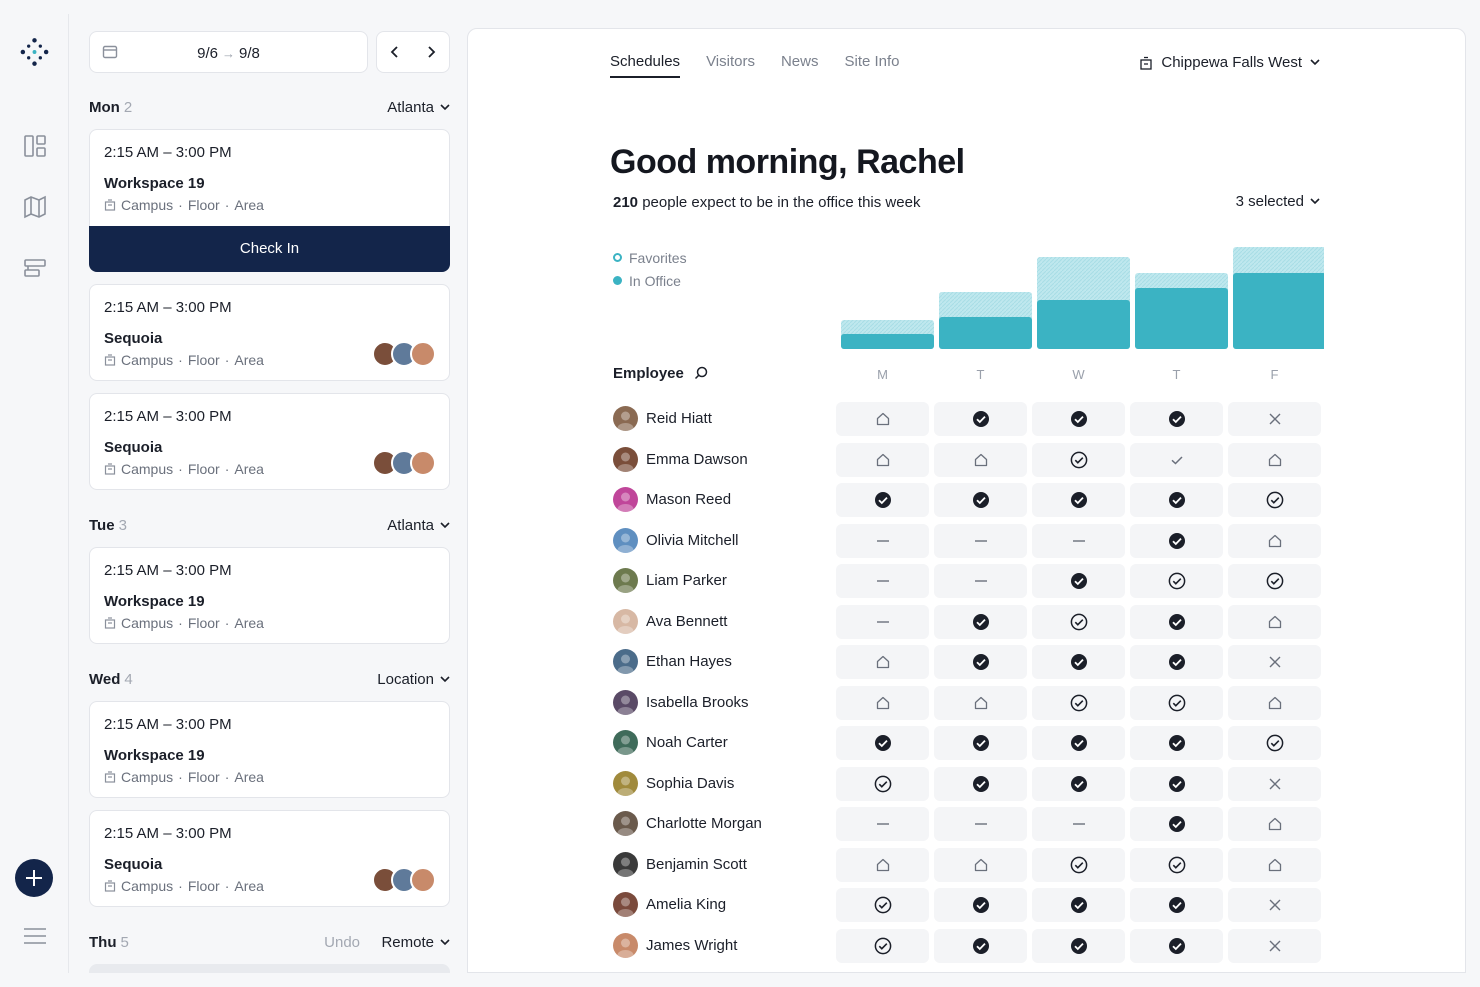 Image resolution: width=1480 pixels, height=987 pixels. I want to click on table-row: Amelia King, so click(967, 905).